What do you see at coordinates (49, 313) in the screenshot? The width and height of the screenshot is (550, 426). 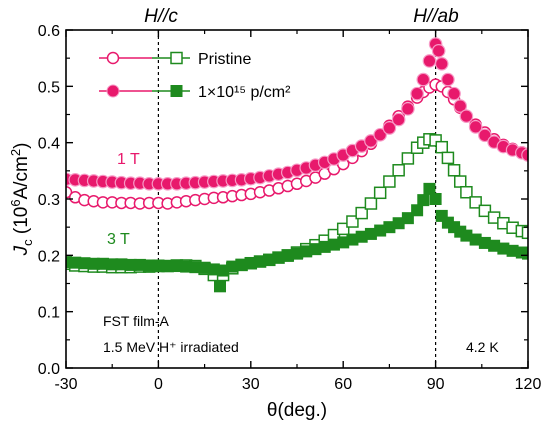 I see `y-tick-label: 0.1` at bounding box center [49, 313].